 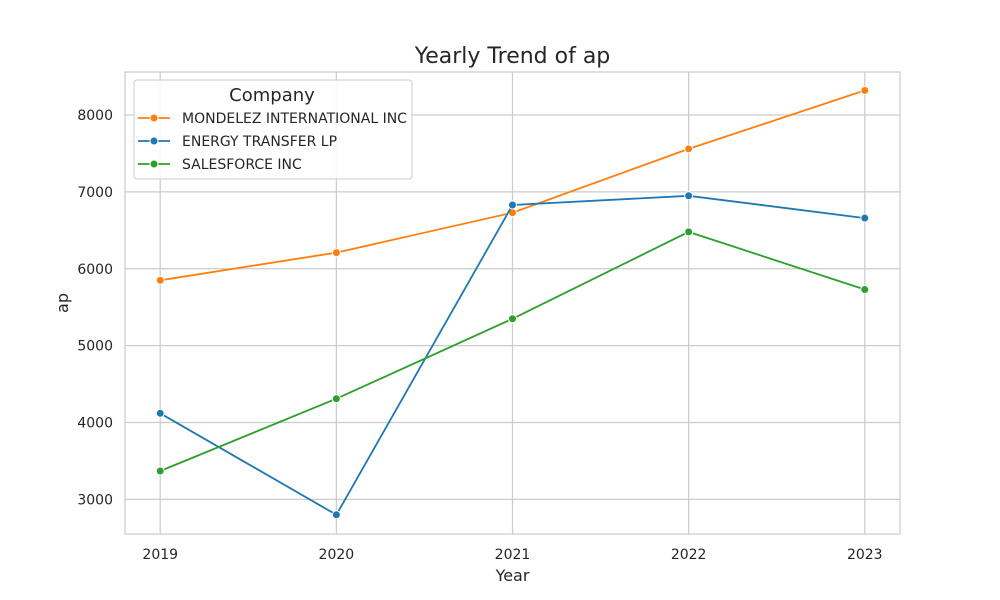 I want to click on y-tick-label: 7000, so click(x=95, y=193).